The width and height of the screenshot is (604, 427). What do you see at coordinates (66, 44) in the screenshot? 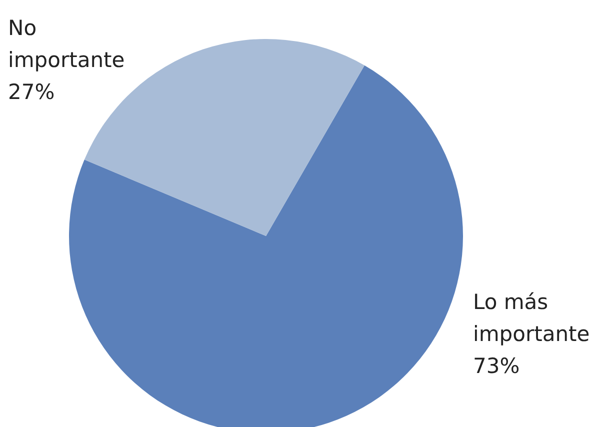
I see `slice-label: No importante` at bounding box center [66, 44].